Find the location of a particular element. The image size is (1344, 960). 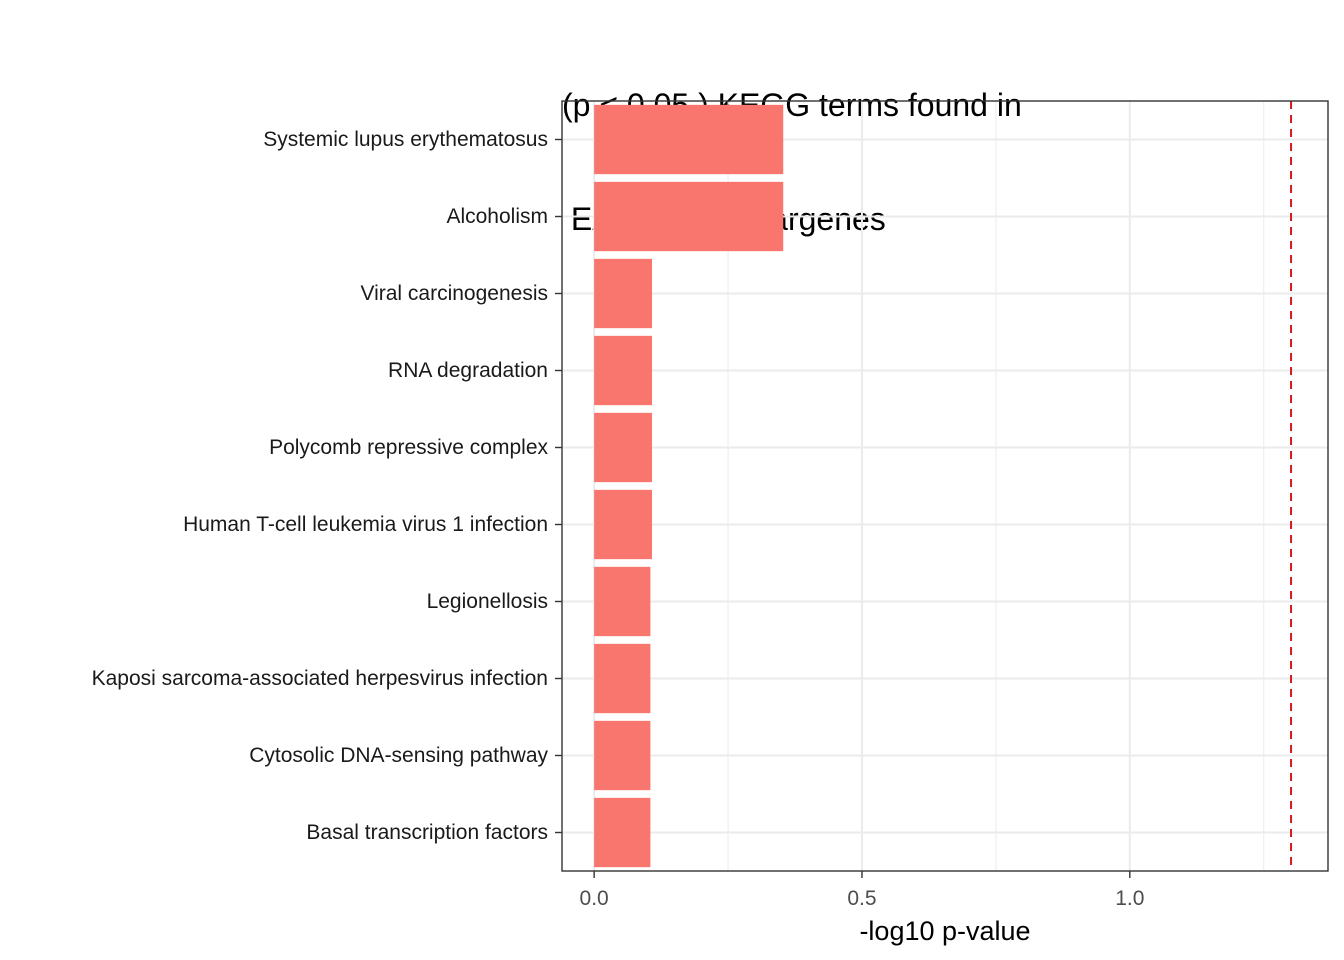

x-axis-title: -log10 p-value is located at coordinates (944, 931).